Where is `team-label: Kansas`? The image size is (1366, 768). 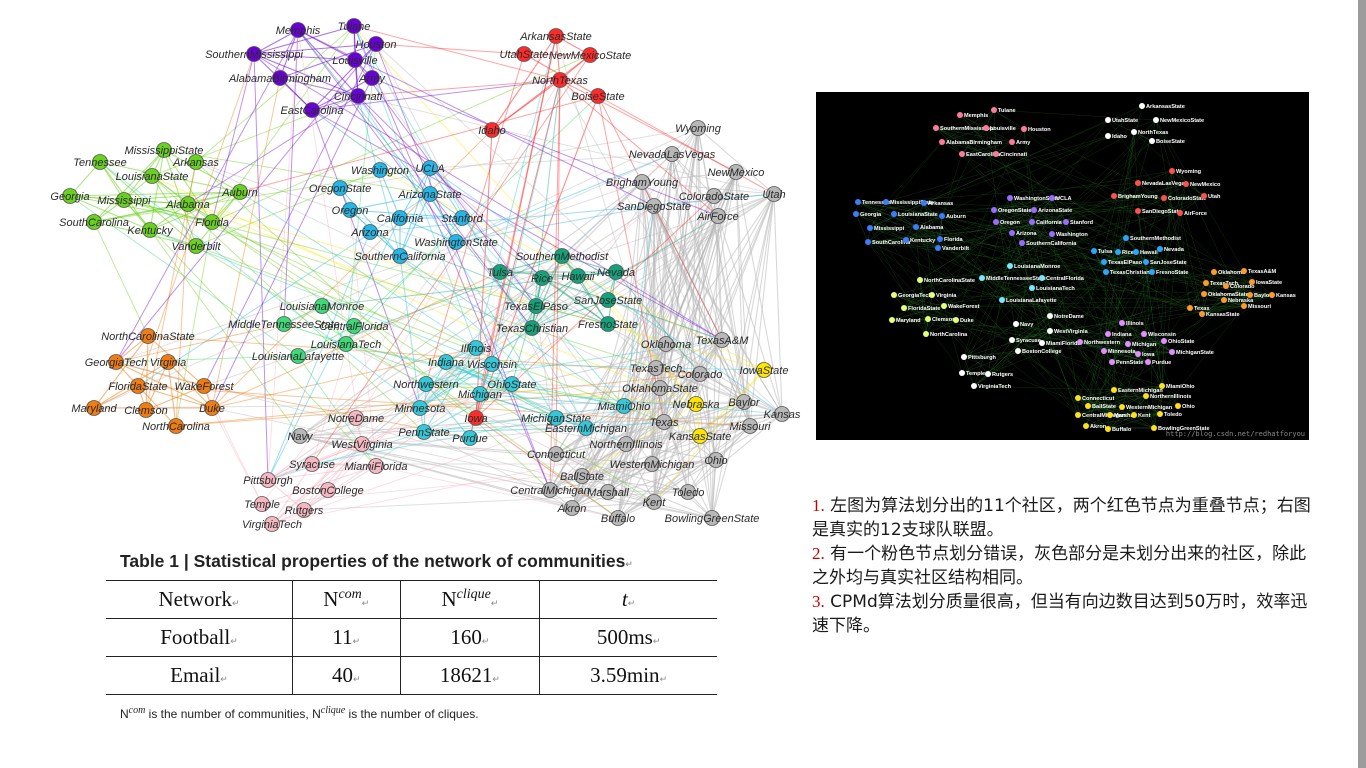
team-label: Kansas is located at coordinates (1286, 296).